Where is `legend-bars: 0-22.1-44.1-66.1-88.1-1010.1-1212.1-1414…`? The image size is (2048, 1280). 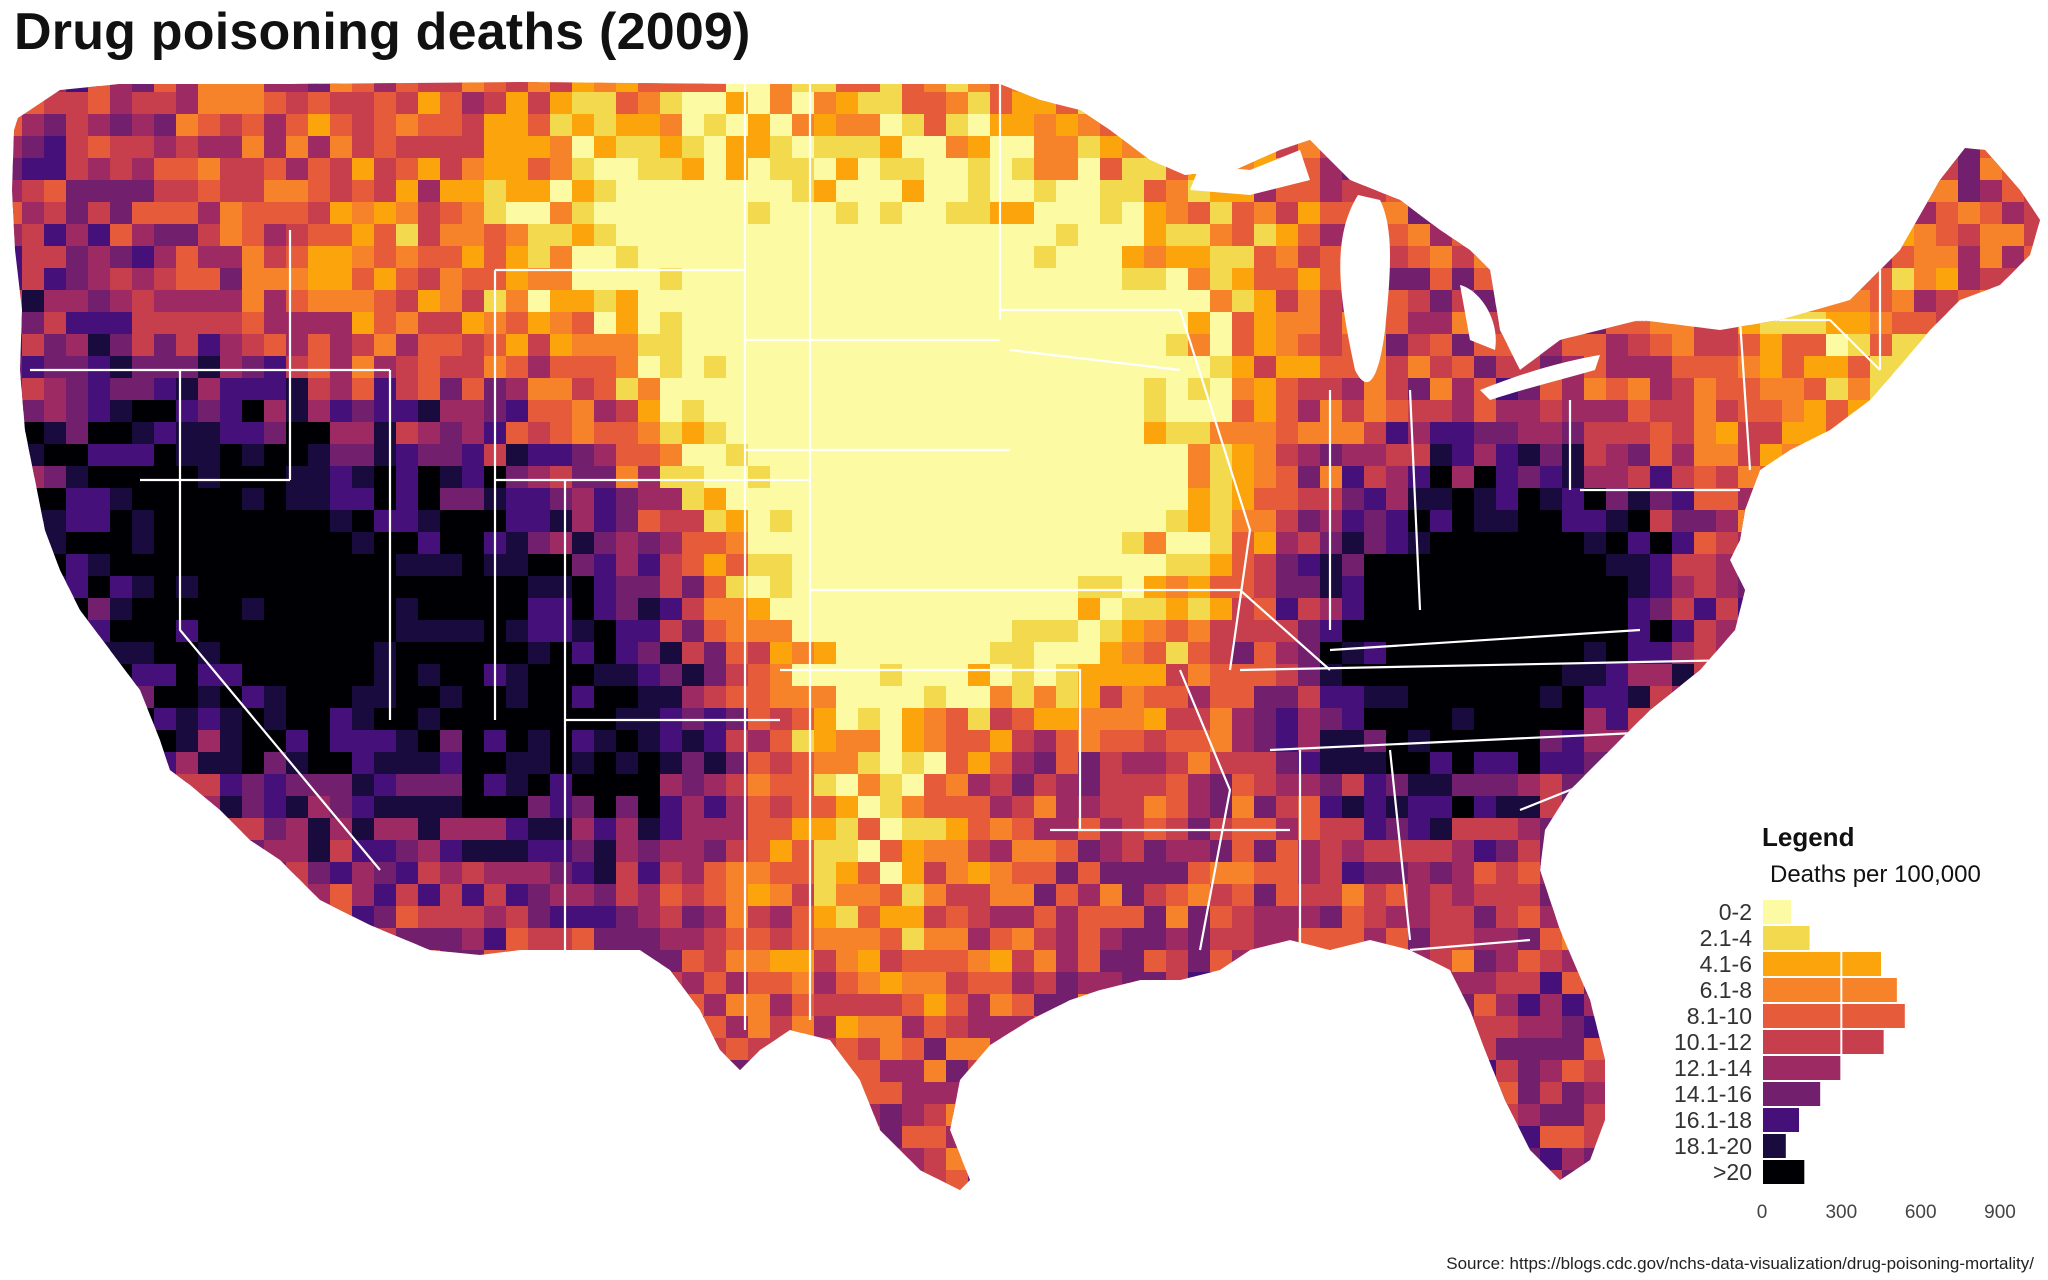 legend-bars: 0-22.1-44.1-66.1-88.1-1010.1-1212.1-1414… is located at coordinates (1789, 1042).